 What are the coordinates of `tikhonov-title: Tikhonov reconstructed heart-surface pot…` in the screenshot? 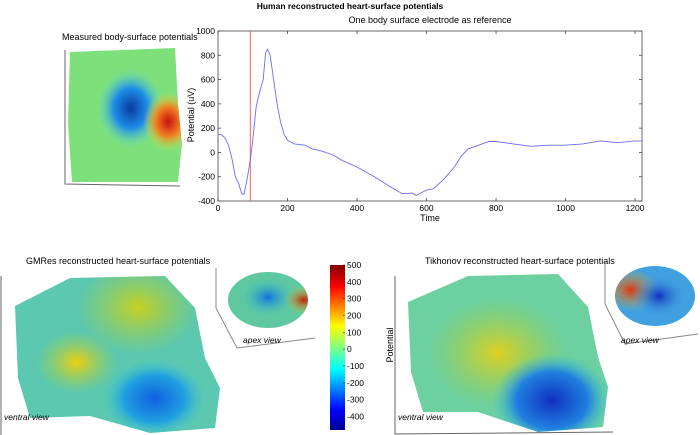 It's located at (520, 261).